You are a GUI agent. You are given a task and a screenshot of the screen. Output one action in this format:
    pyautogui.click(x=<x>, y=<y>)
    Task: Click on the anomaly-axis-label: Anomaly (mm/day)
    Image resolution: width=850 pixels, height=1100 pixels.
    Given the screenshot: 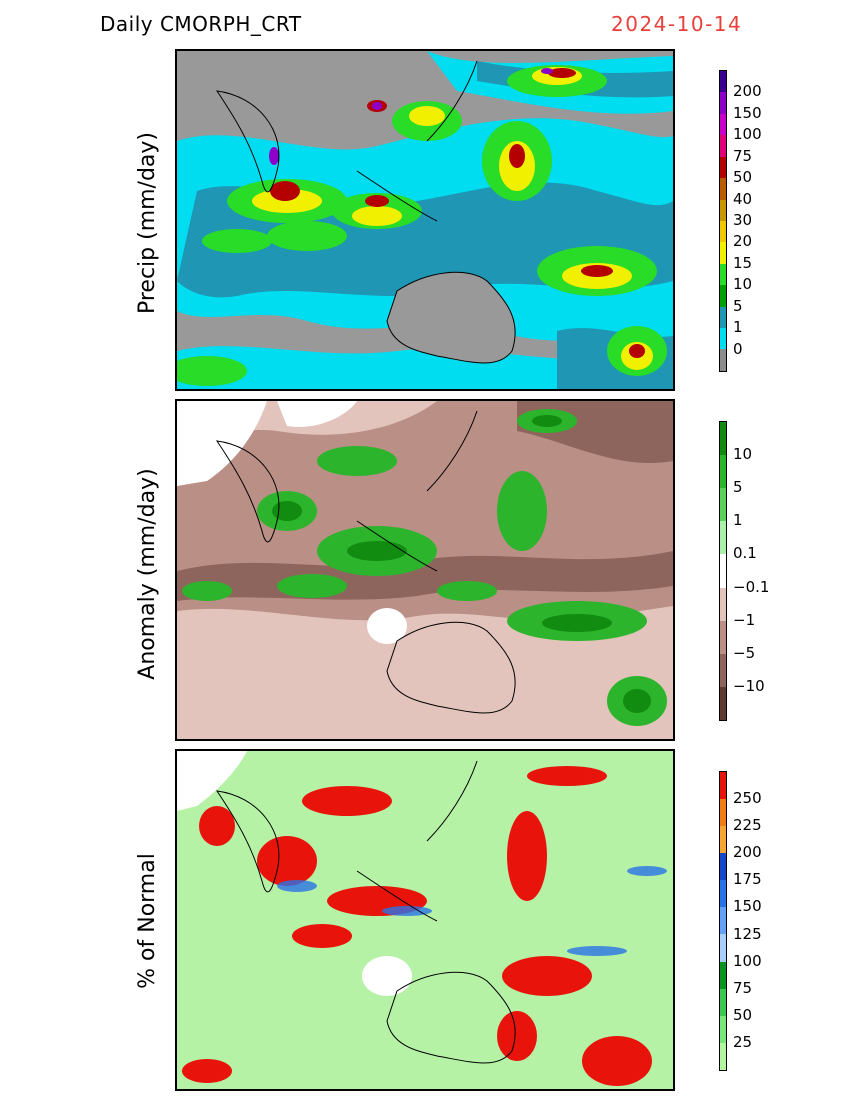 What is the action you would take?
    pyautogui.click(x=147, y=574)
    